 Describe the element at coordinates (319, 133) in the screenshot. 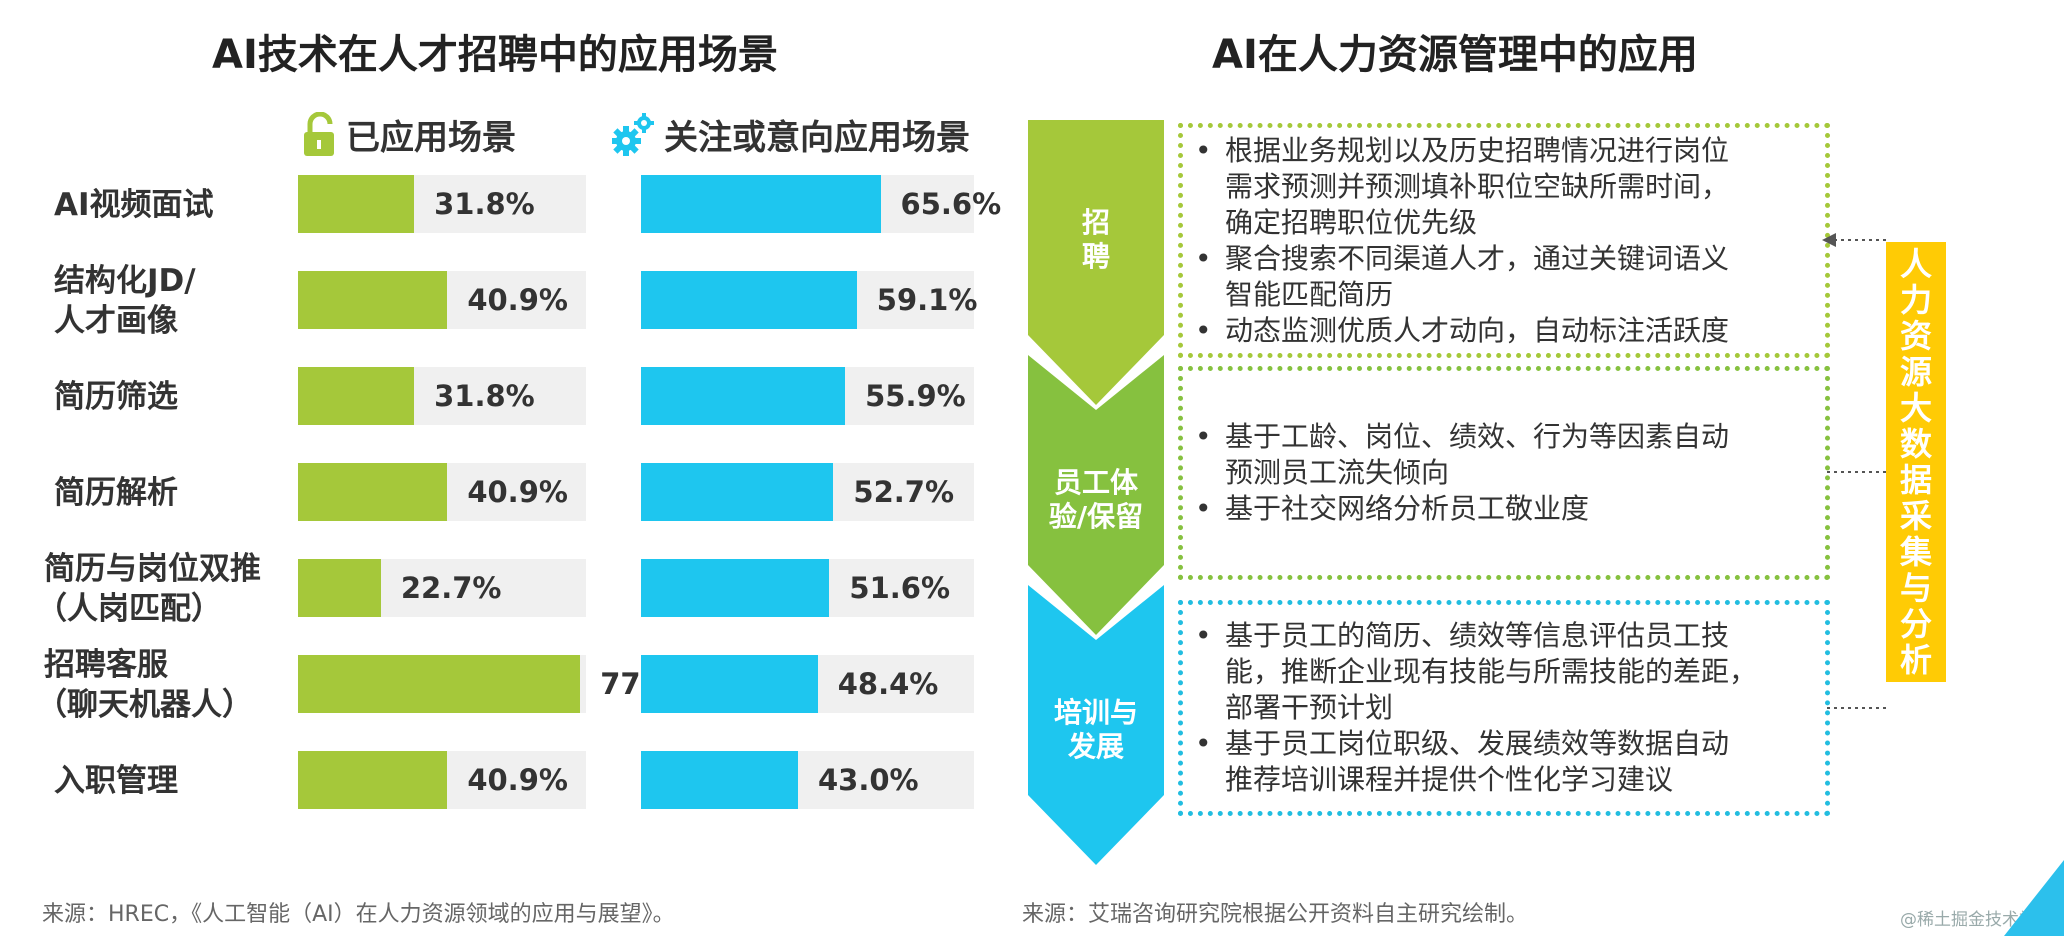

I see `unlock-icon` at that location.